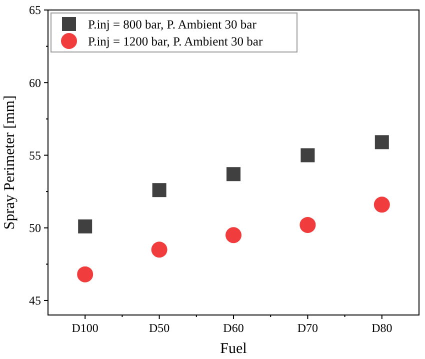 The image size is (425, 359). Describe the element at coordinates (382, 328) in the screenshot. I see `x-tick-label: D80` at that location.